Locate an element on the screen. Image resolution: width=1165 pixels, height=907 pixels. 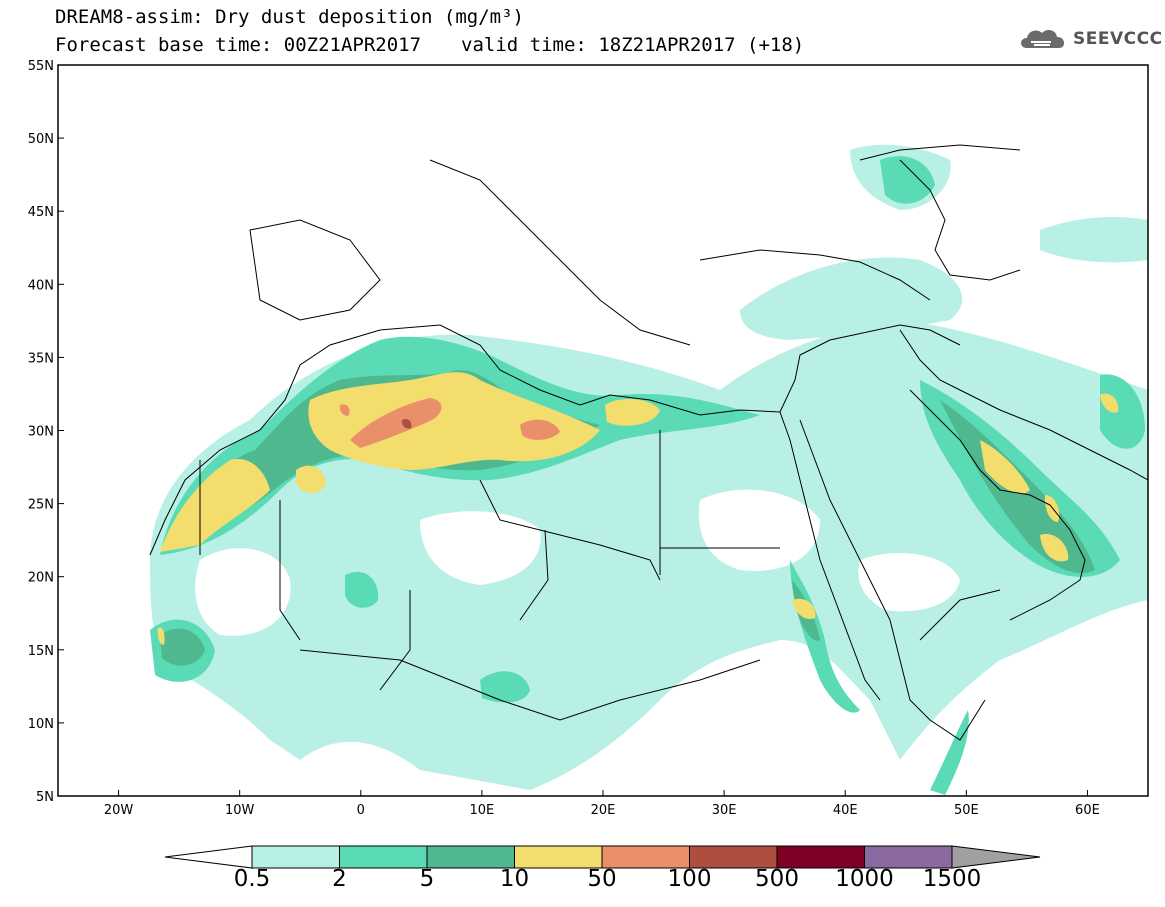
contour-2-caspian is located at coordinates (907, 180).